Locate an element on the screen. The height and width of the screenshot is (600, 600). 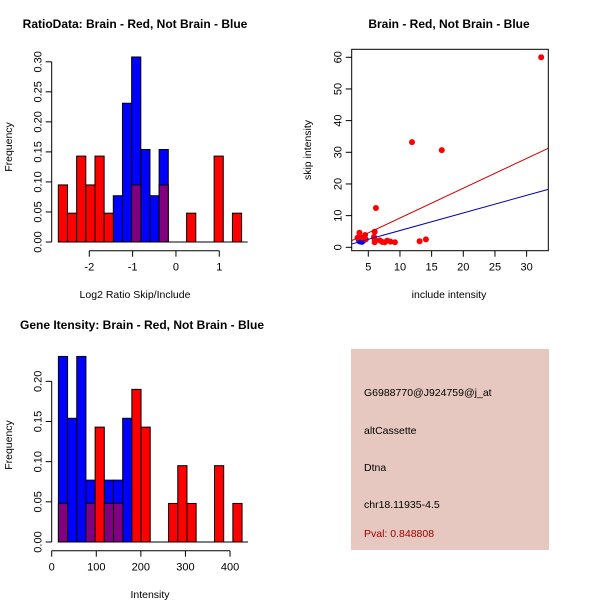
y-tick-label: 0.25 is located at coordinates (39, 91).